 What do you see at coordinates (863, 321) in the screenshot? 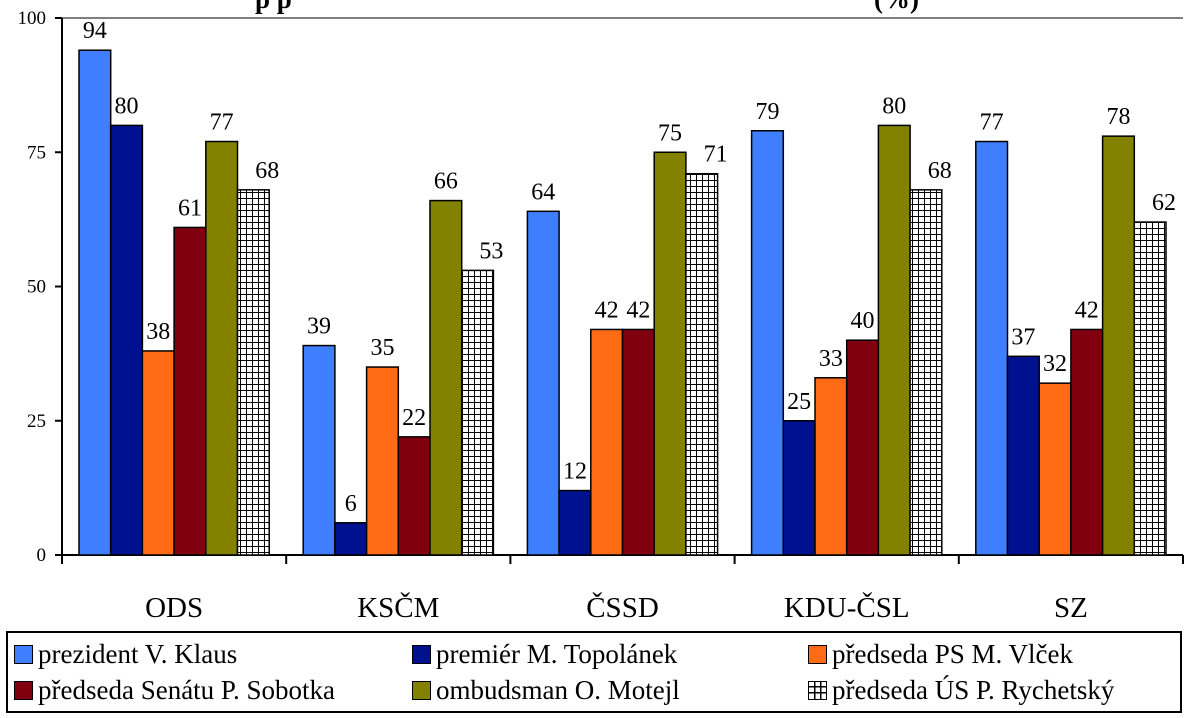
I see `data-label: 40` at bounding box center [863, 321].